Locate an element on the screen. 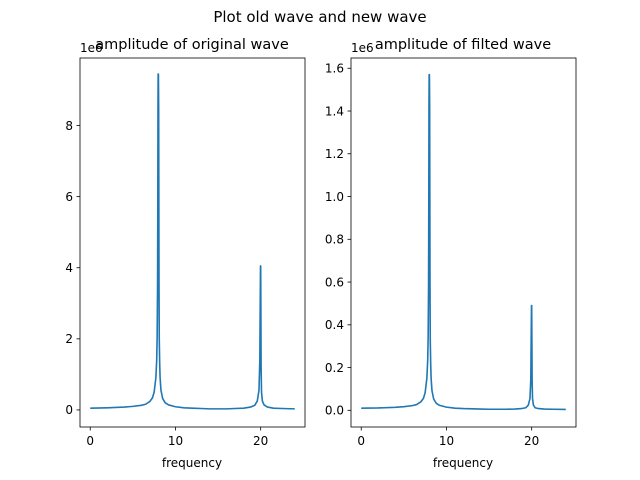  right-plot-ytick-label: 1.2 is located at coordinates (334, 154).